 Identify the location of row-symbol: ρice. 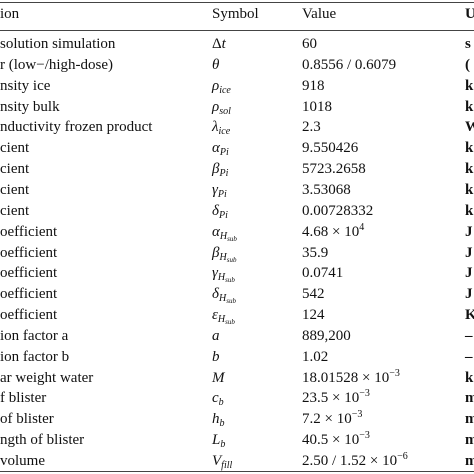
(221, 86).